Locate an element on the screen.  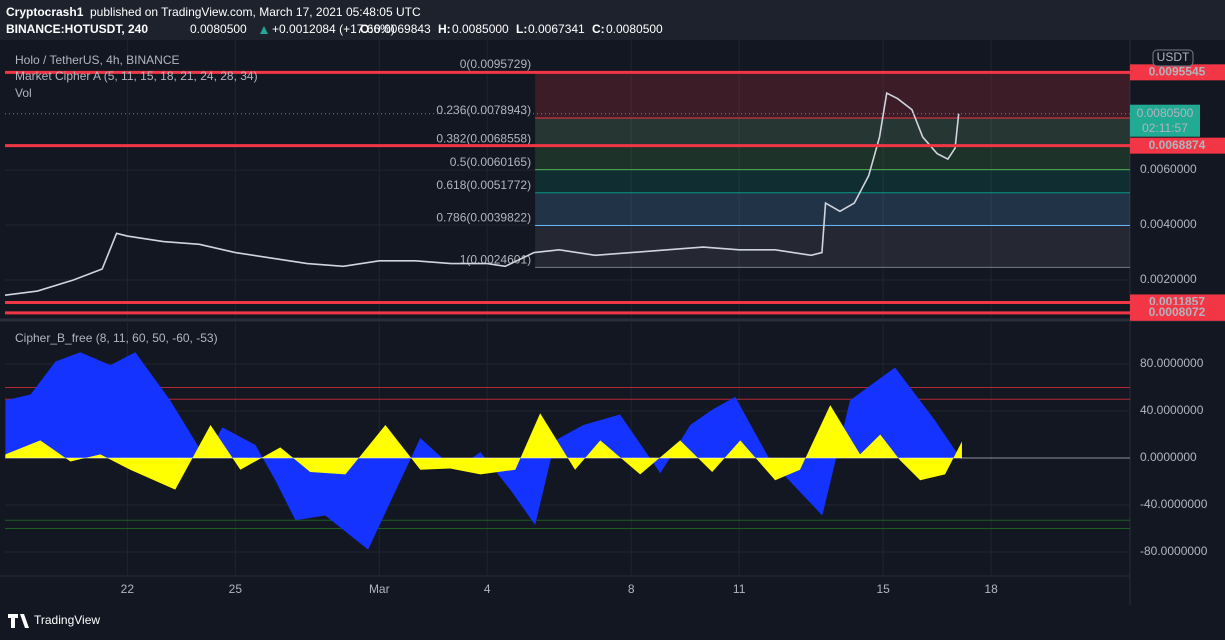
x-tick-label: 8 is located at coordinates (631, 589).